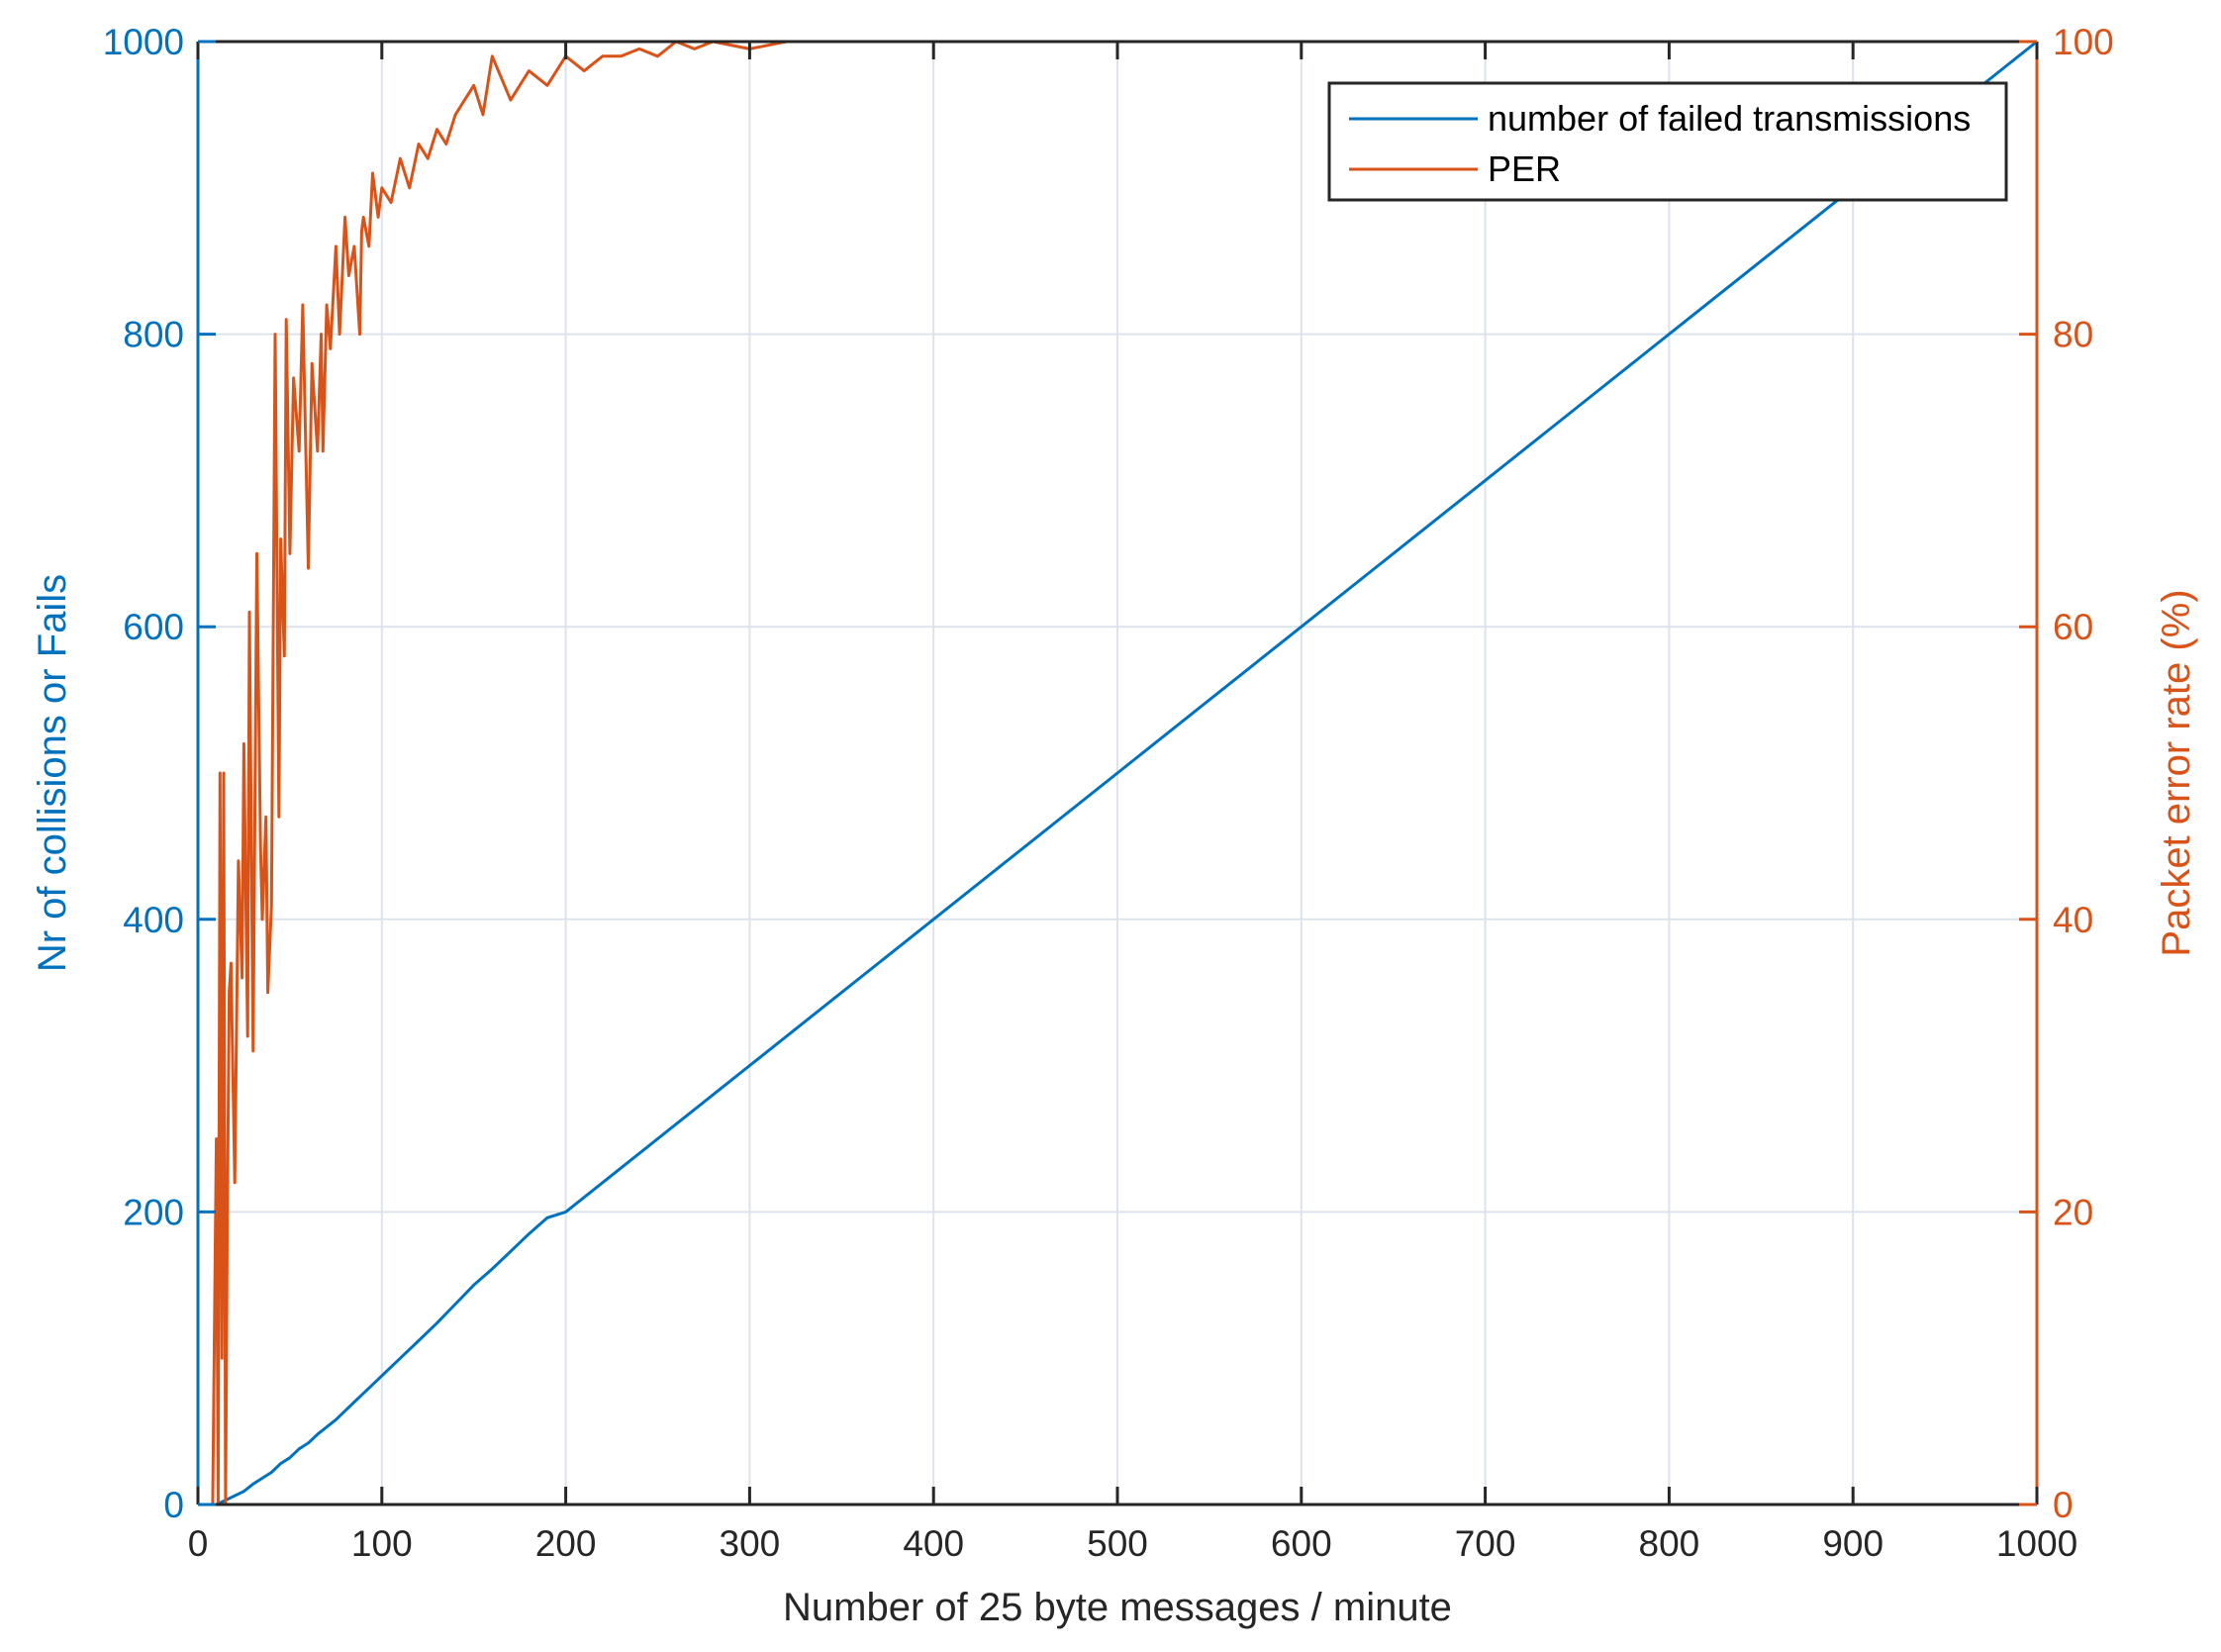 The width and height of the screenshot is (2221, 1652). I want to click on x-tick-label: 0, so click(198, 1543).